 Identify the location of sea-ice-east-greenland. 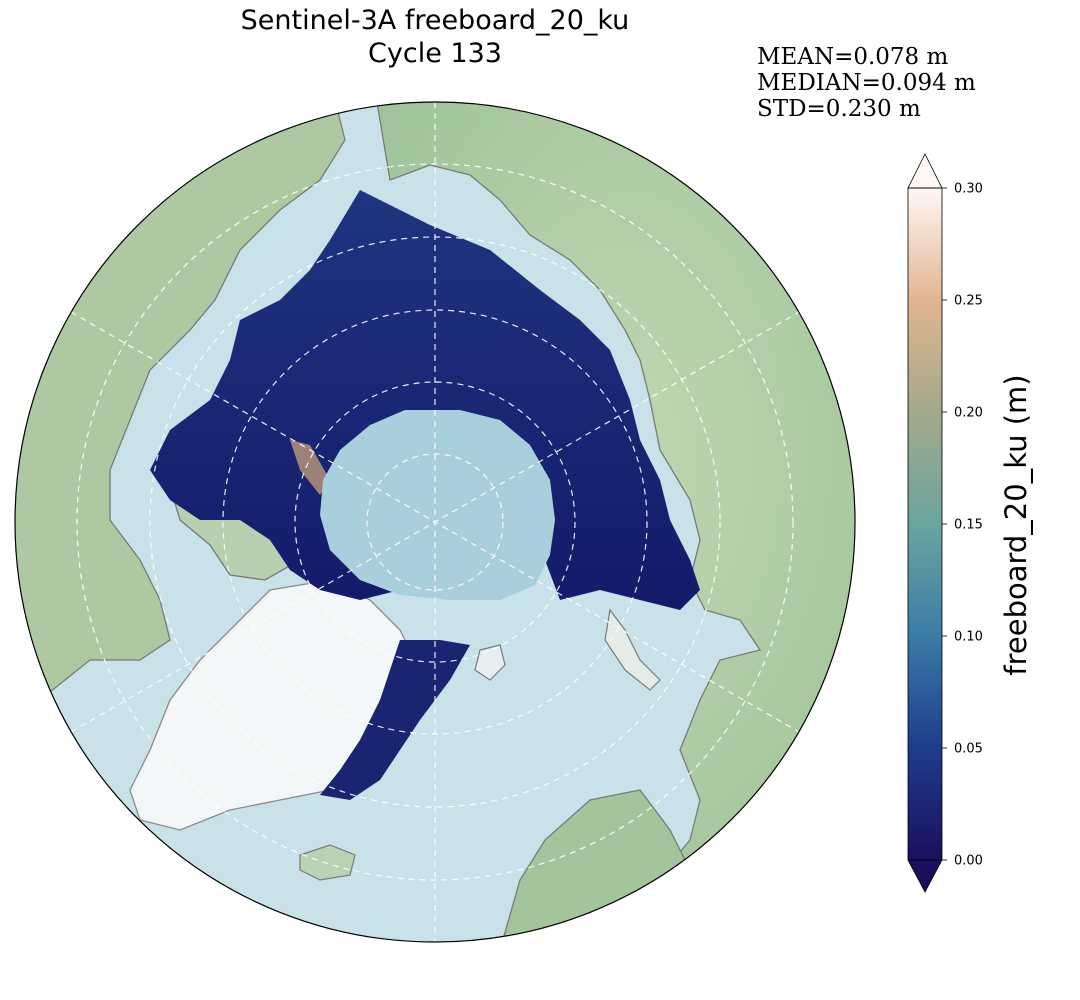
(395, 720).